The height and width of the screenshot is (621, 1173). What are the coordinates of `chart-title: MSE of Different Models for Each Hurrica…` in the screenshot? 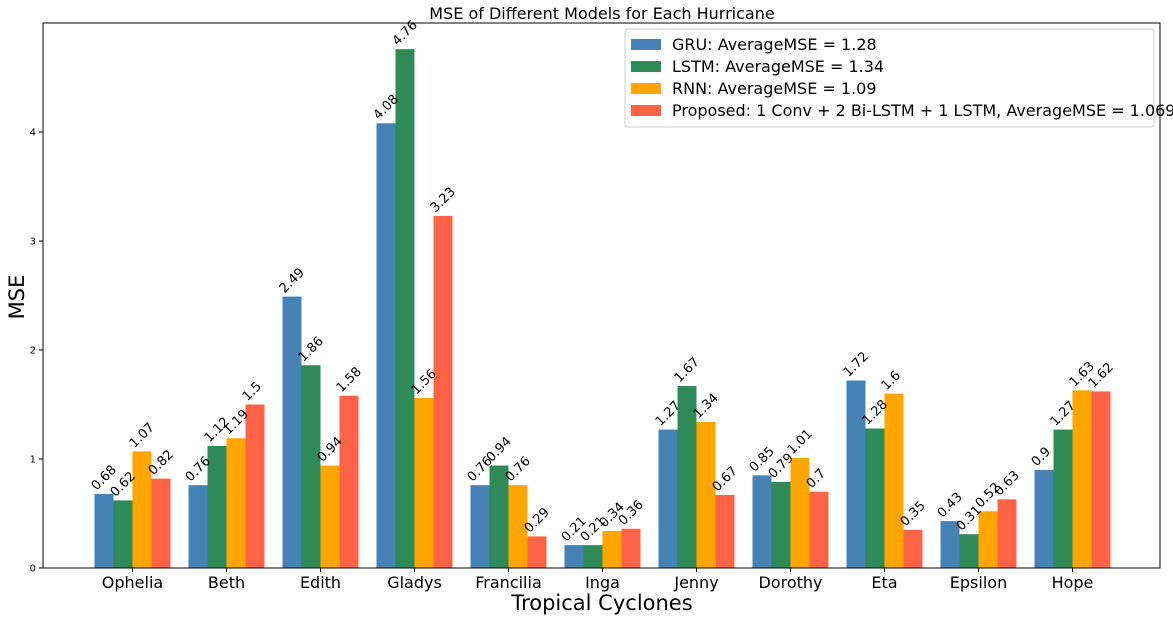 It's located at (601, 13).